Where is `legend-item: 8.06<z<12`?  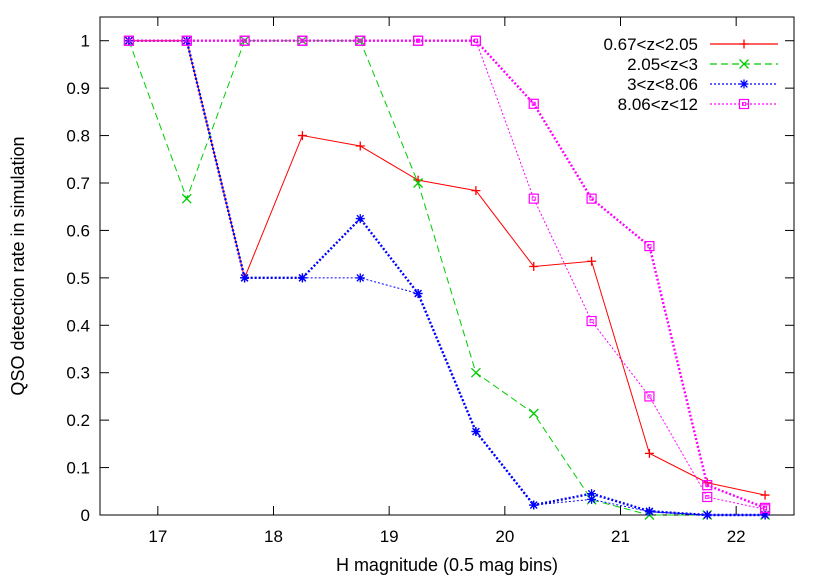
legend-item: 8.06<z<12 is located at coordinates (698, 104).